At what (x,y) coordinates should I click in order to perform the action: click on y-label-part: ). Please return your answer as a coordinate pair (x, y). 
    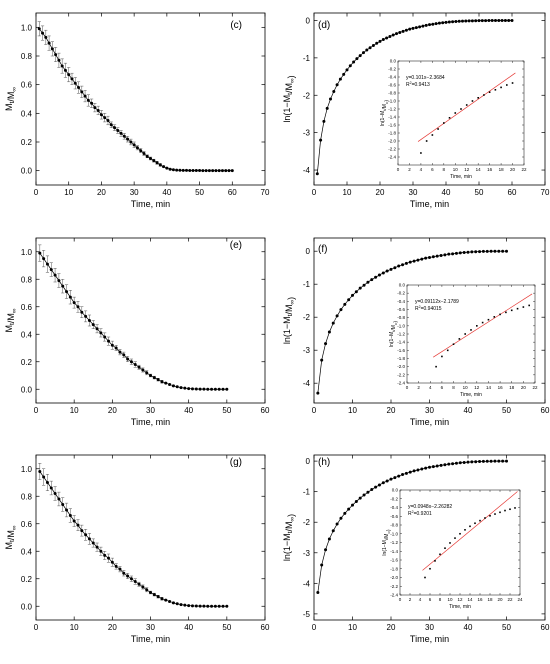
    Looking at the image, I should click on (396, 322).